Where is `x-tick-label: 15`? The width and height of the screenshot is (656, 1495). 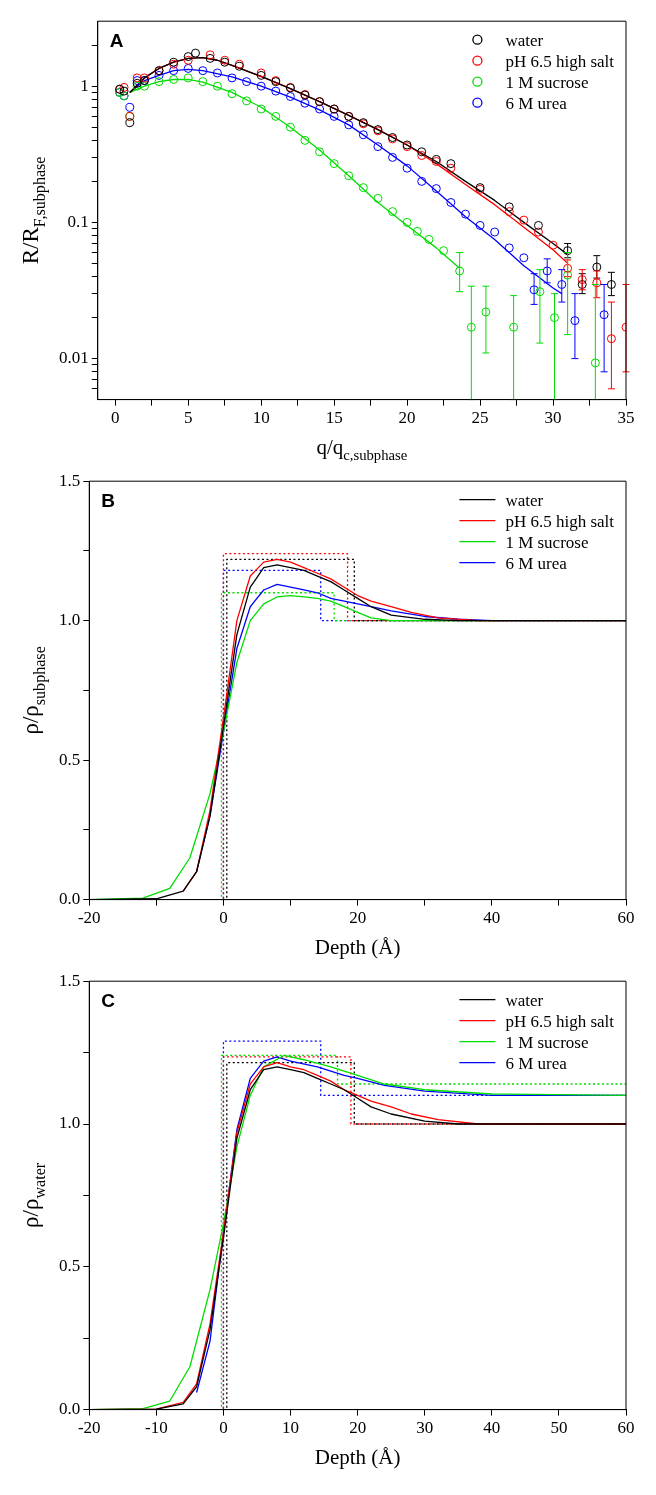 x-tick-label: 15 is located at coordinates (334, 418).